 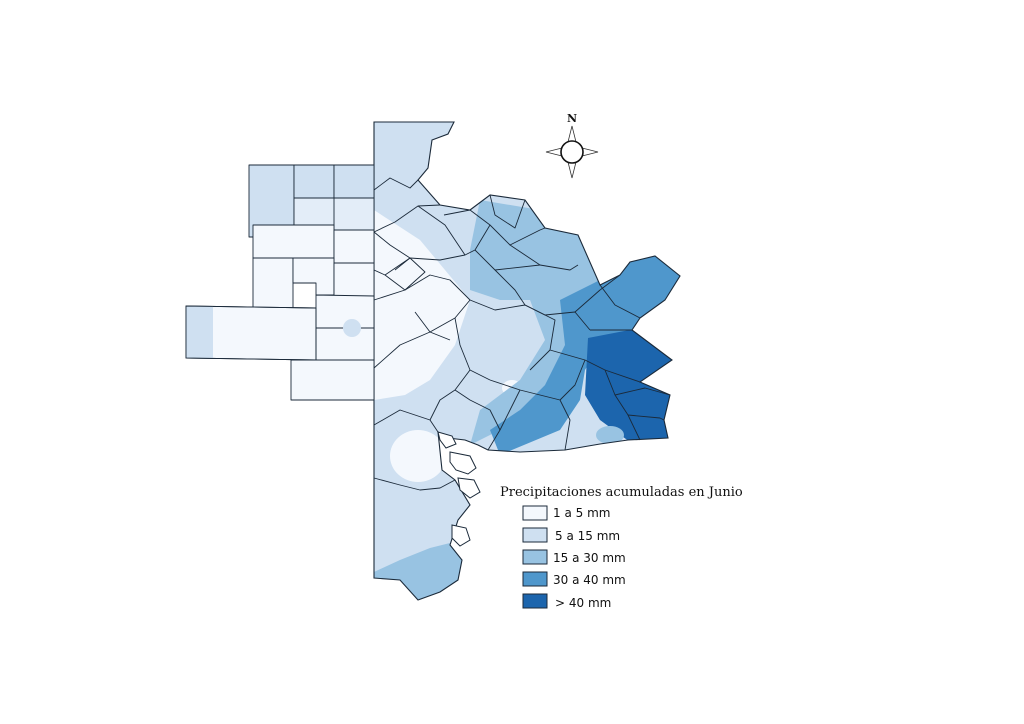 I want to click on legend-item-1-5mm: 1 a 5 mm, so click(x=566, y=513).